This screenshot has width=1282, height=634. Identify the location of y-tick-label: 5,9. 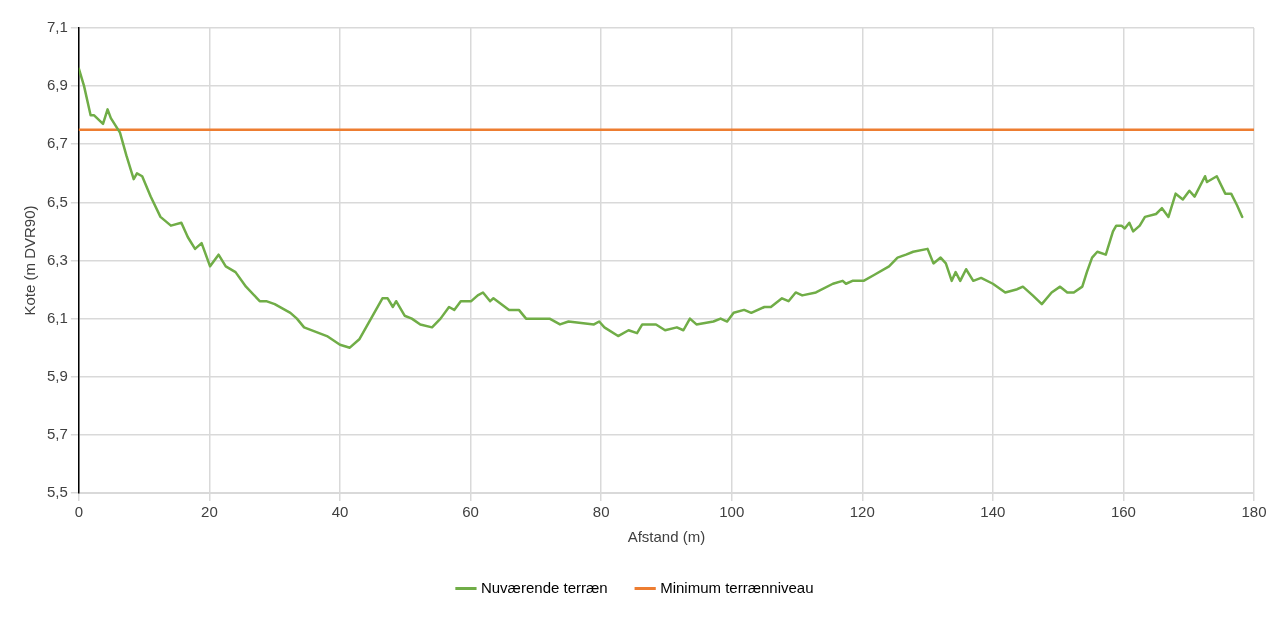
(57, 375).